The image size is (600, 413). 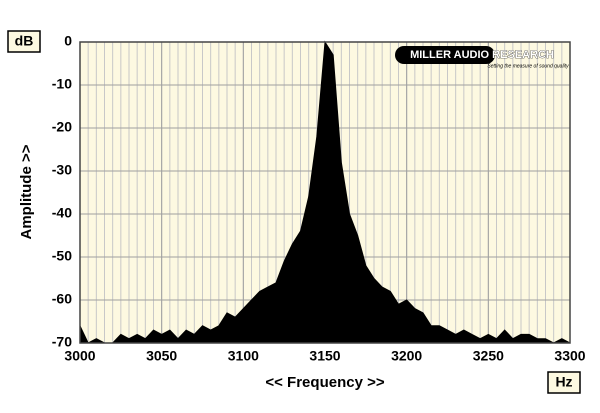 I want to click on logo-name: MILLER AUDIO RESEARCH, so click(x=482, y=55).